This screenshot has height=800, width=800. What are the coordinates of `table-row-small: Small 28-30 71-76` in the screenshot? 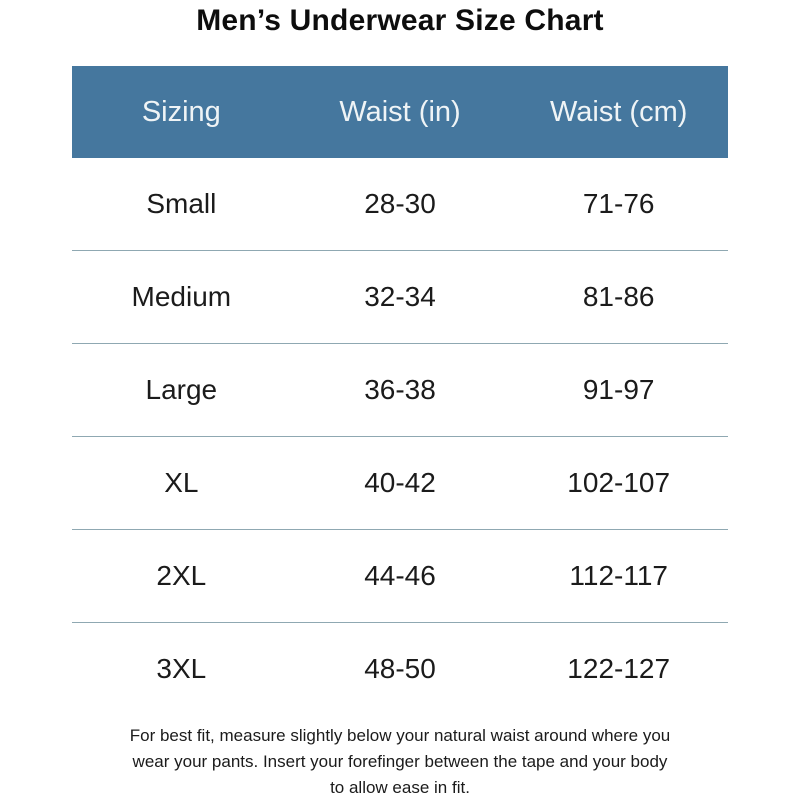 It's located at (400, 204).